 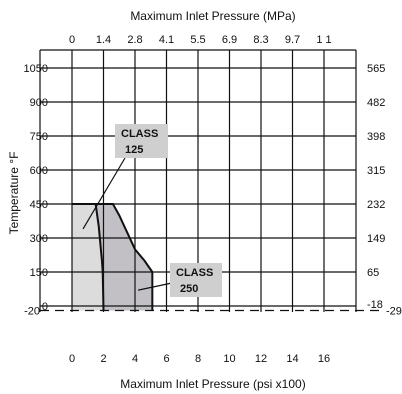 What do you see at coordinates (376, 69) in the screenshot?
I see `right-tick-label: 565` at bounding box center [376, 69].